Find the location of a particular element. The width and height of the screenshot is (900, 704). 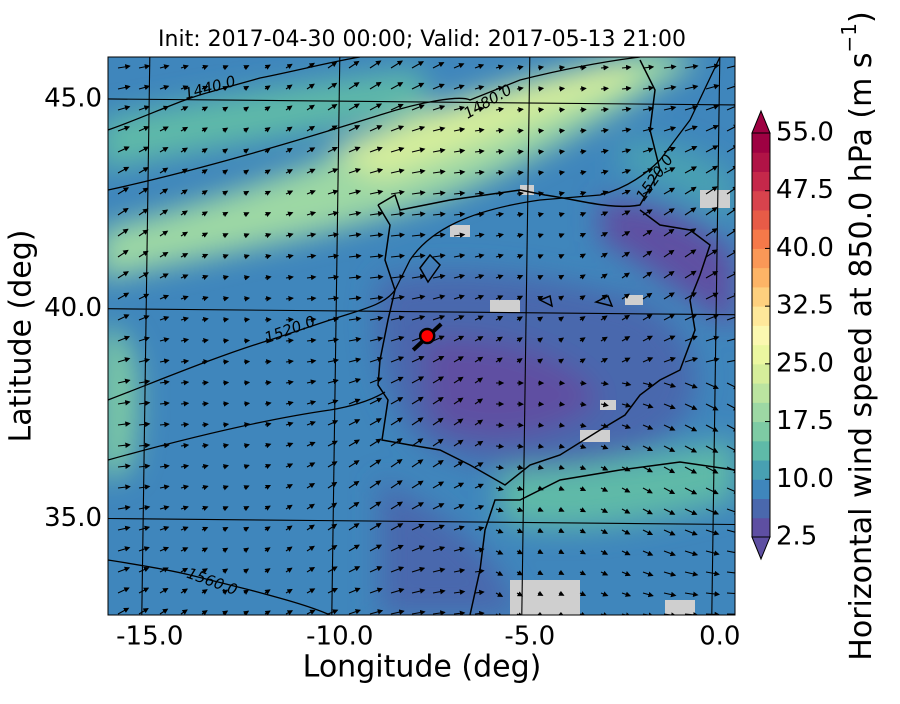

colorbar-tick-label: 40.0 is located at coordinates (805, 248).